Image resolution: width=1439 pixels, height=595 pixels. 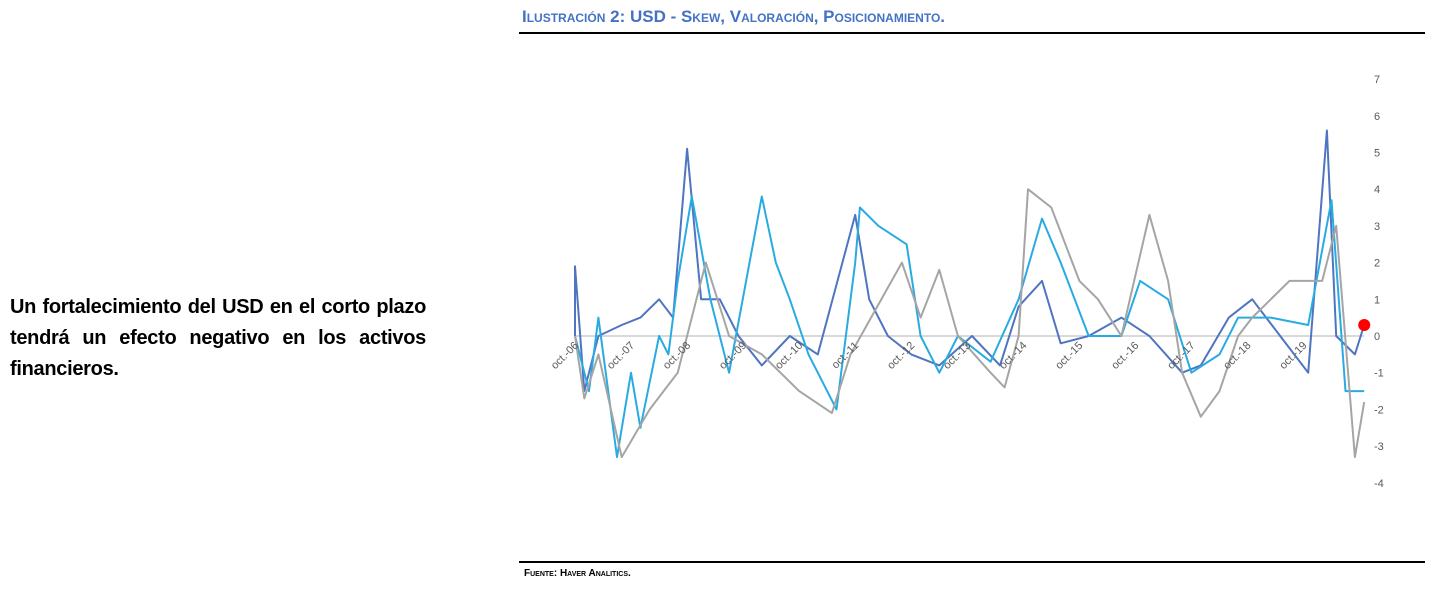 What do you see at coordinates (789, 356) in the screenshot?
I see `x-tick-label: oct.-10` at bounding box center [789, 356].